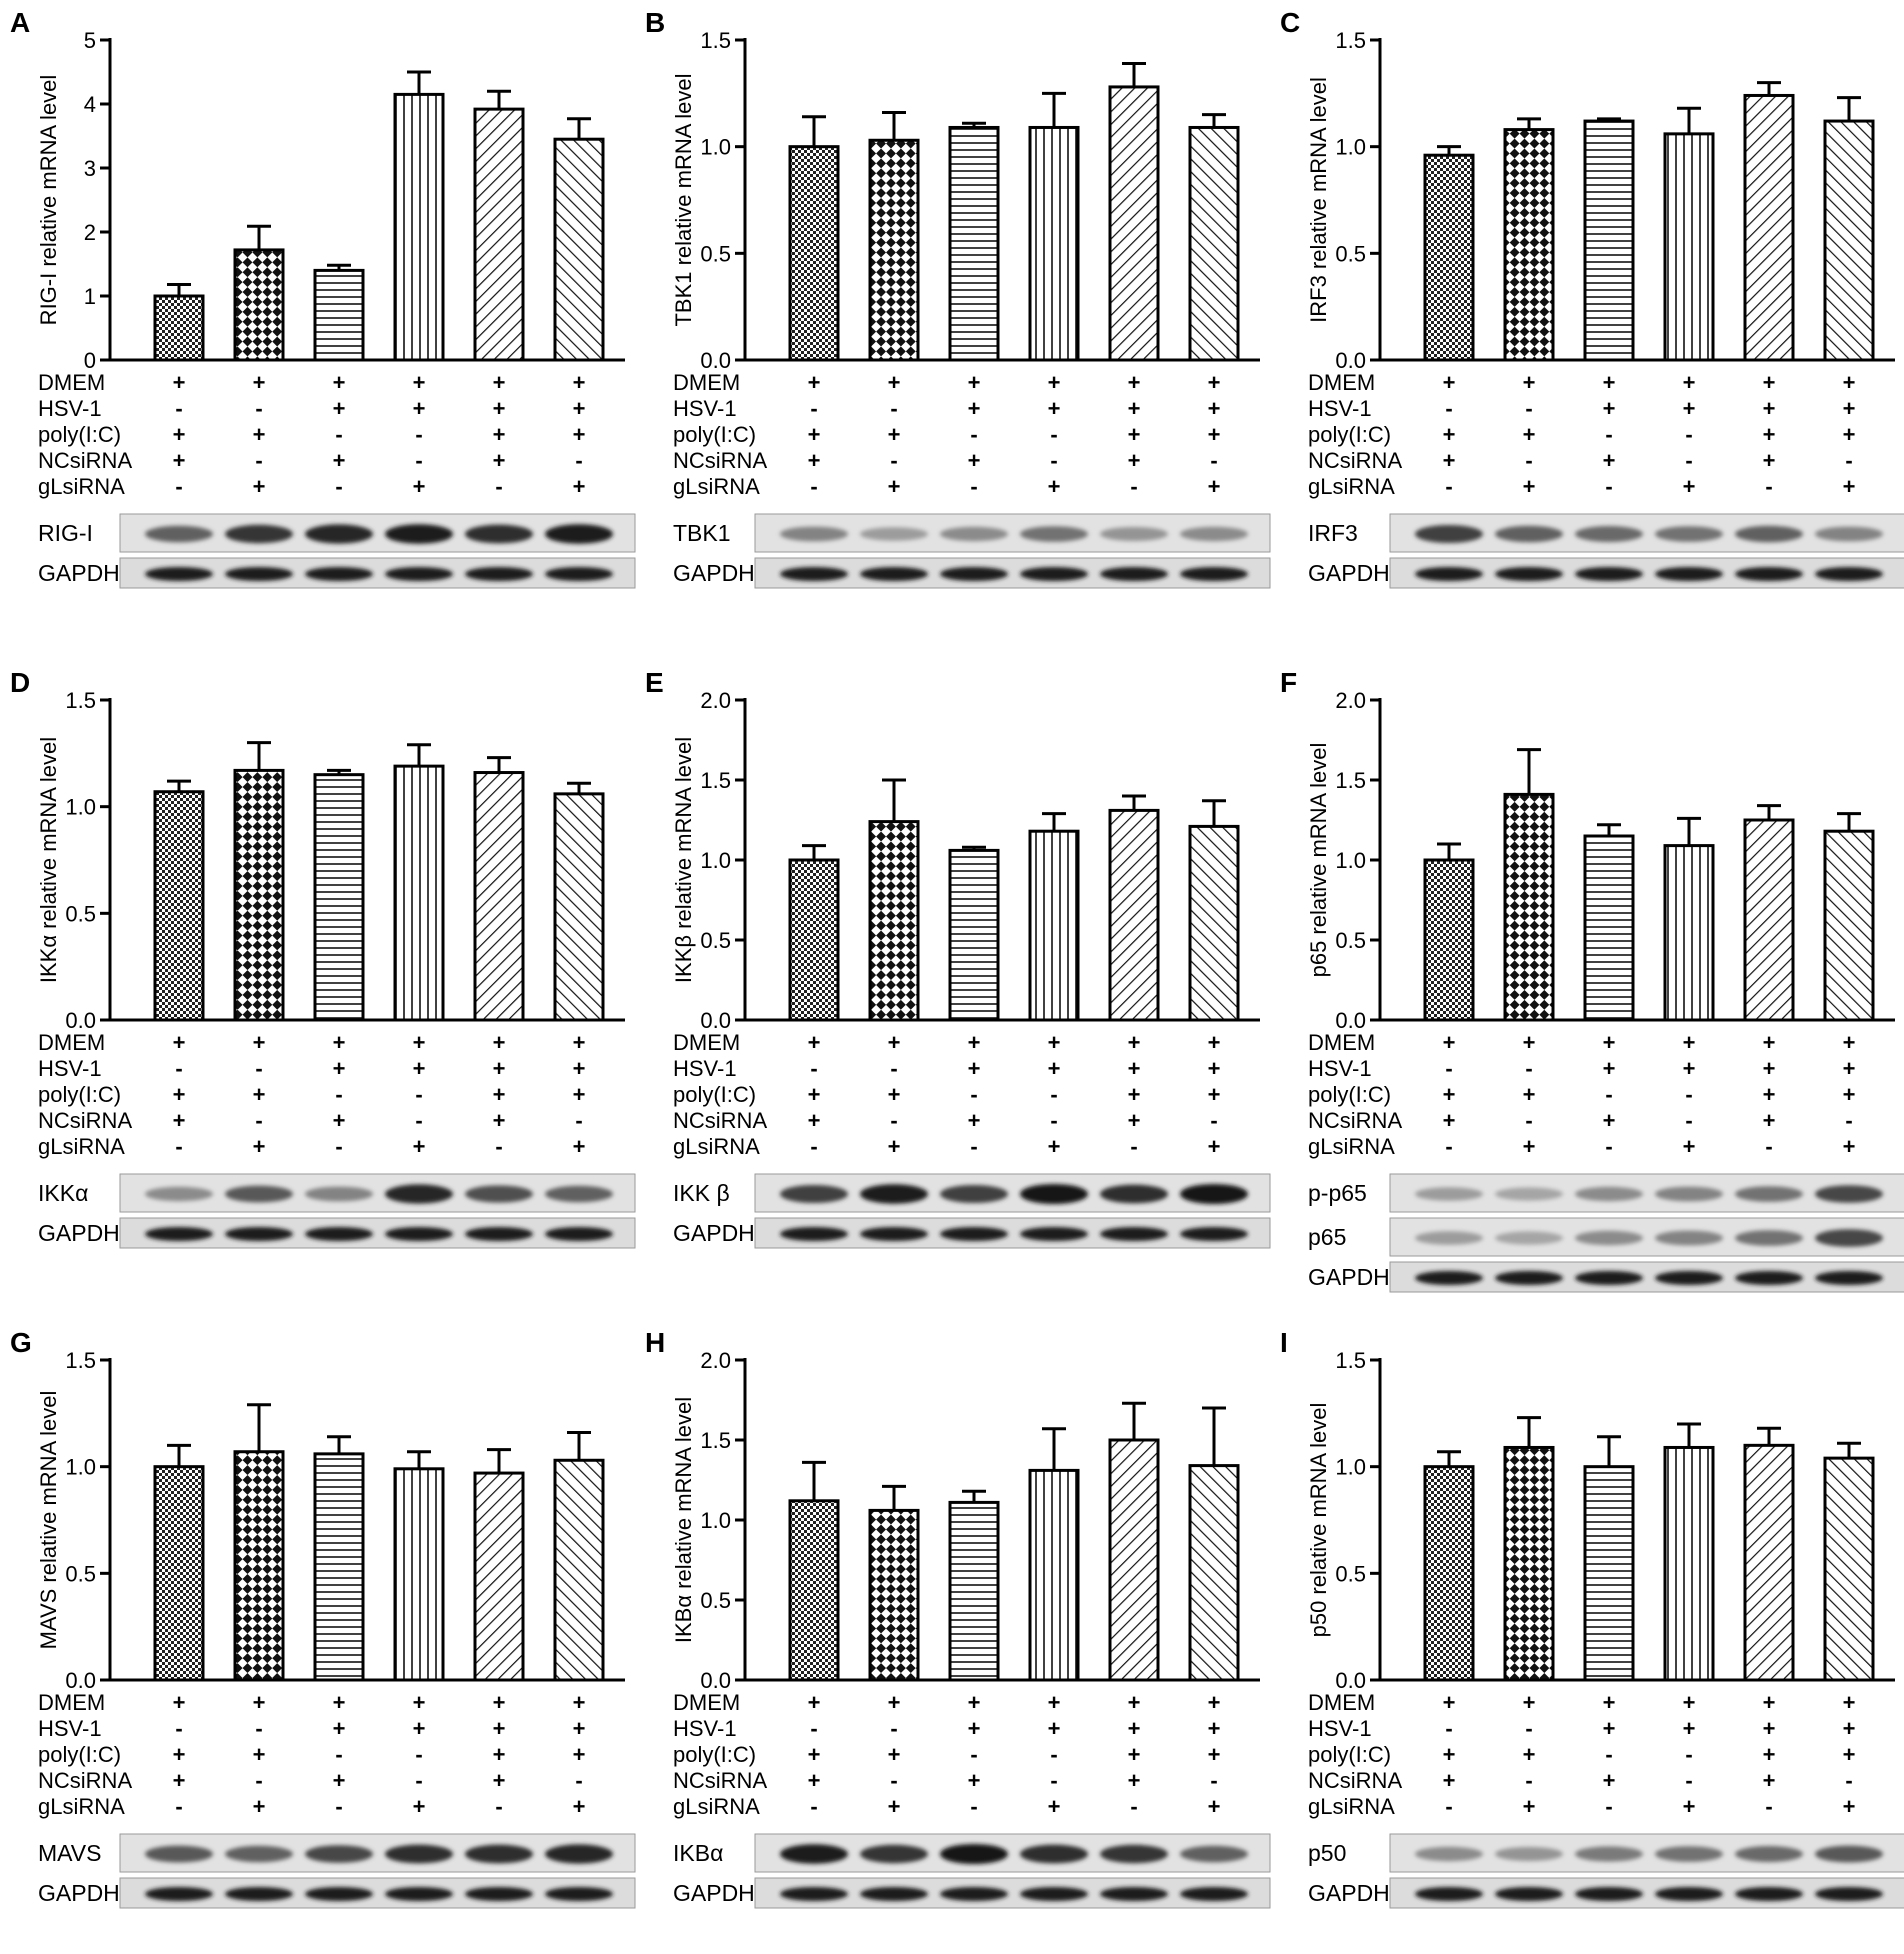  What do you see at coordinates (80, 1680) in the screenshot?
I see `y-tick-label: 0.0` at bounding box center [80, 1680].